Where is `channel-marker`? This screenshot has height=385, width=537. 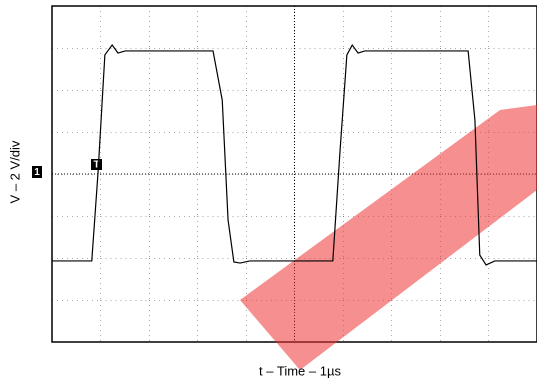
channel-marker is located at coordinates (37, 172).